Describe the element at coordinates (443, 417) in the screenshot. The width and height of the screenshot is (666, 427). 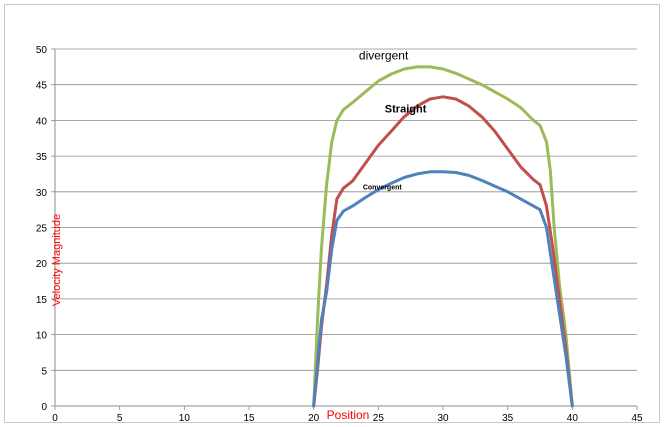
I see `x-tick-label: 30` at that location.